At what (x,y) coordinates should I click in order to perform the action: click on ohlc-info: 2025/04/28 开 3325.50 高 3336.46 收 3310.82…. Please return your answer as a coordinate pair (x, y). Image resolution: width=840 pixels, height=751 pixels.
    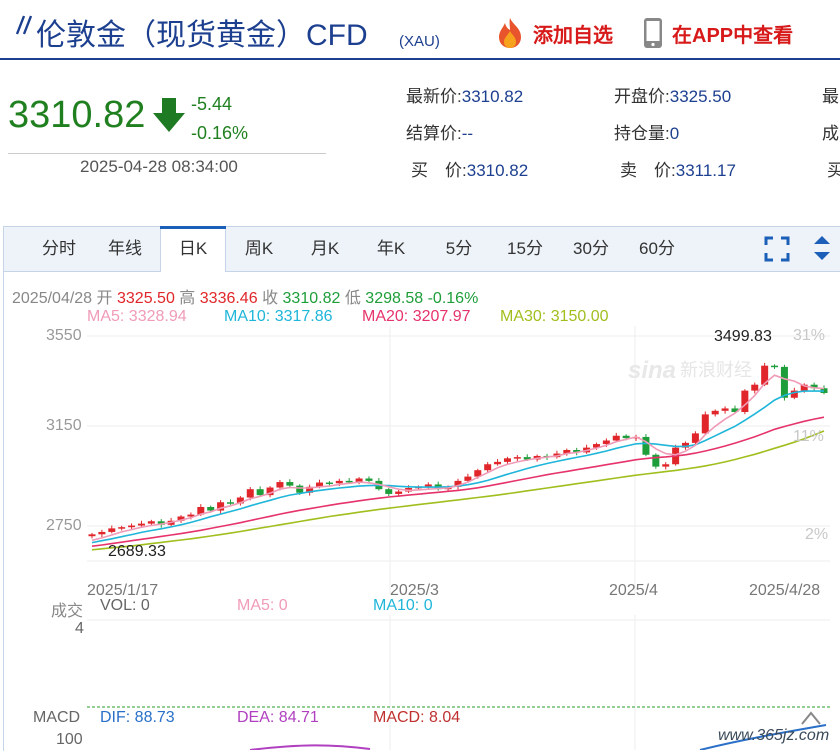
    Looking at the image, I should click on (245, 296).